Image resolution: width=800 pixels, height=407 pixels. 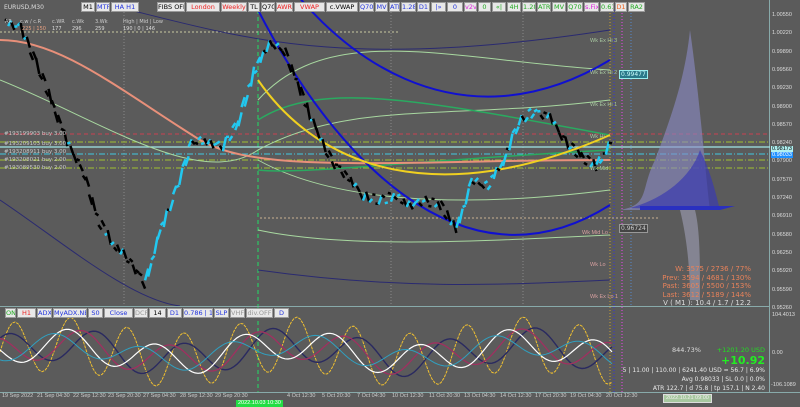 What do you see at coordinates (687, 398) in the screenshot?
I see `time-marker-label: 2022.10.21 09:00` at bounding box center [687, 398].